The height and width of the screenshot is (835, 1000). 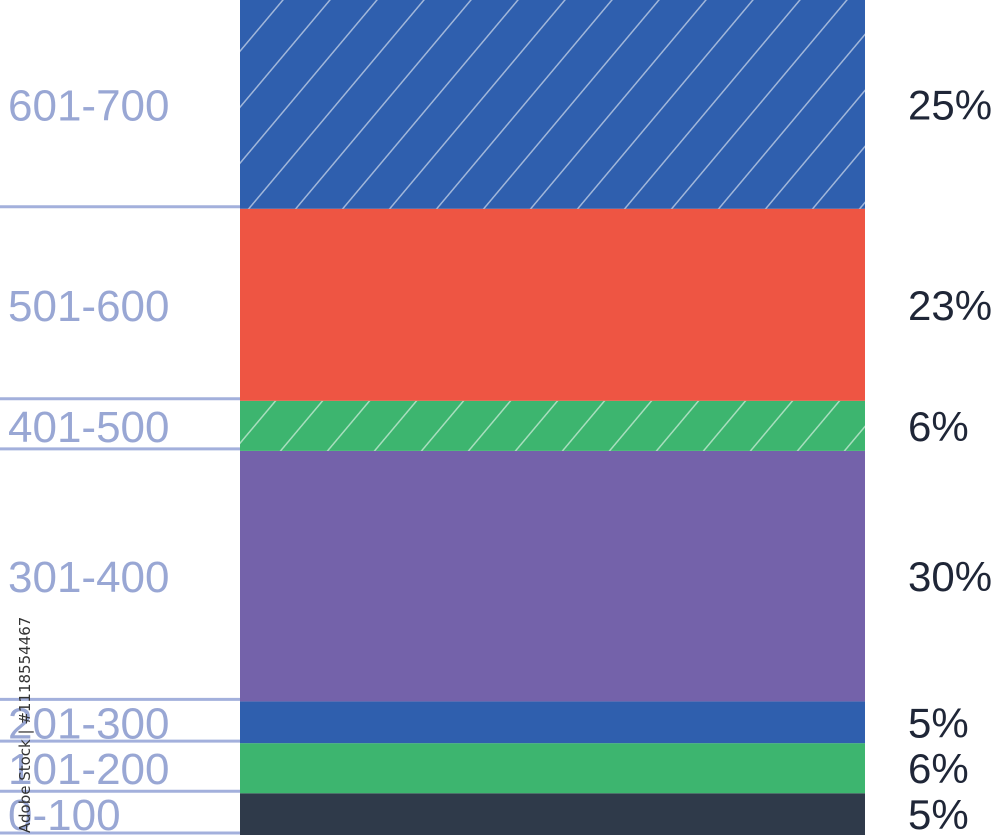 What do you see at coordinates (88, 105) in the screenshot?
I see `category-label: 601-700` at bounding box center [88, 105].